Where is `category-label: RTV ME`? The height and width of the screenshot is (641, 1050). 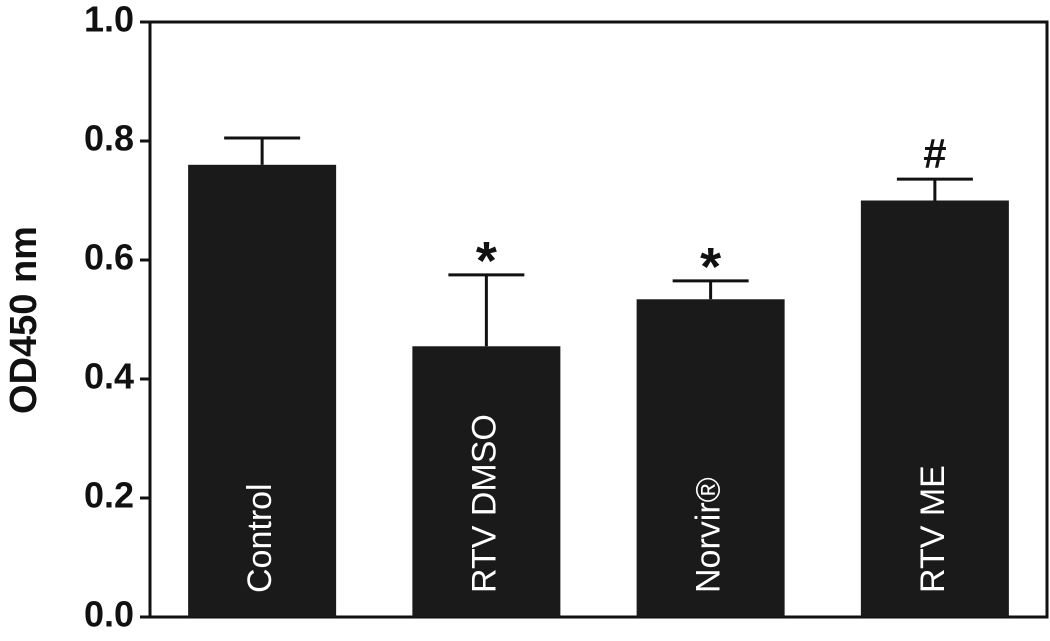 category-label: RTV ME is located at coordinates (933, 529).